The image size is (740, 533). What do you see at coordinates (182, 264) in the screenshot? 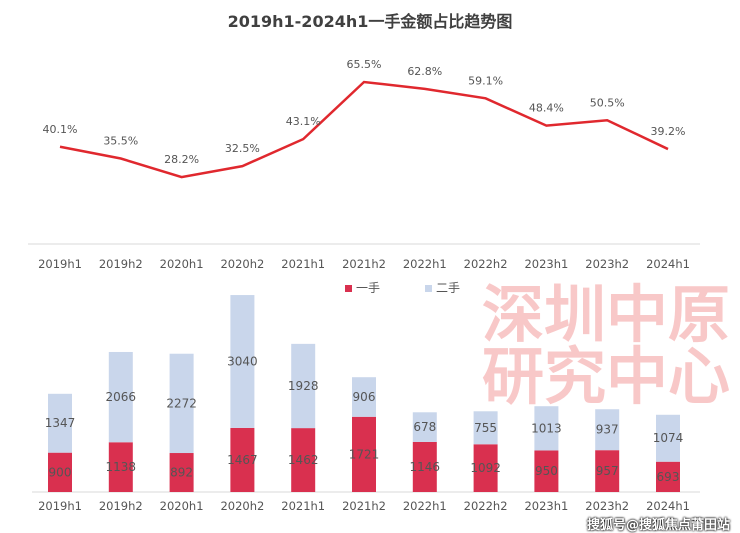
I see `line-x-tick-label: 2020h1` at bounding box center [182, 264].